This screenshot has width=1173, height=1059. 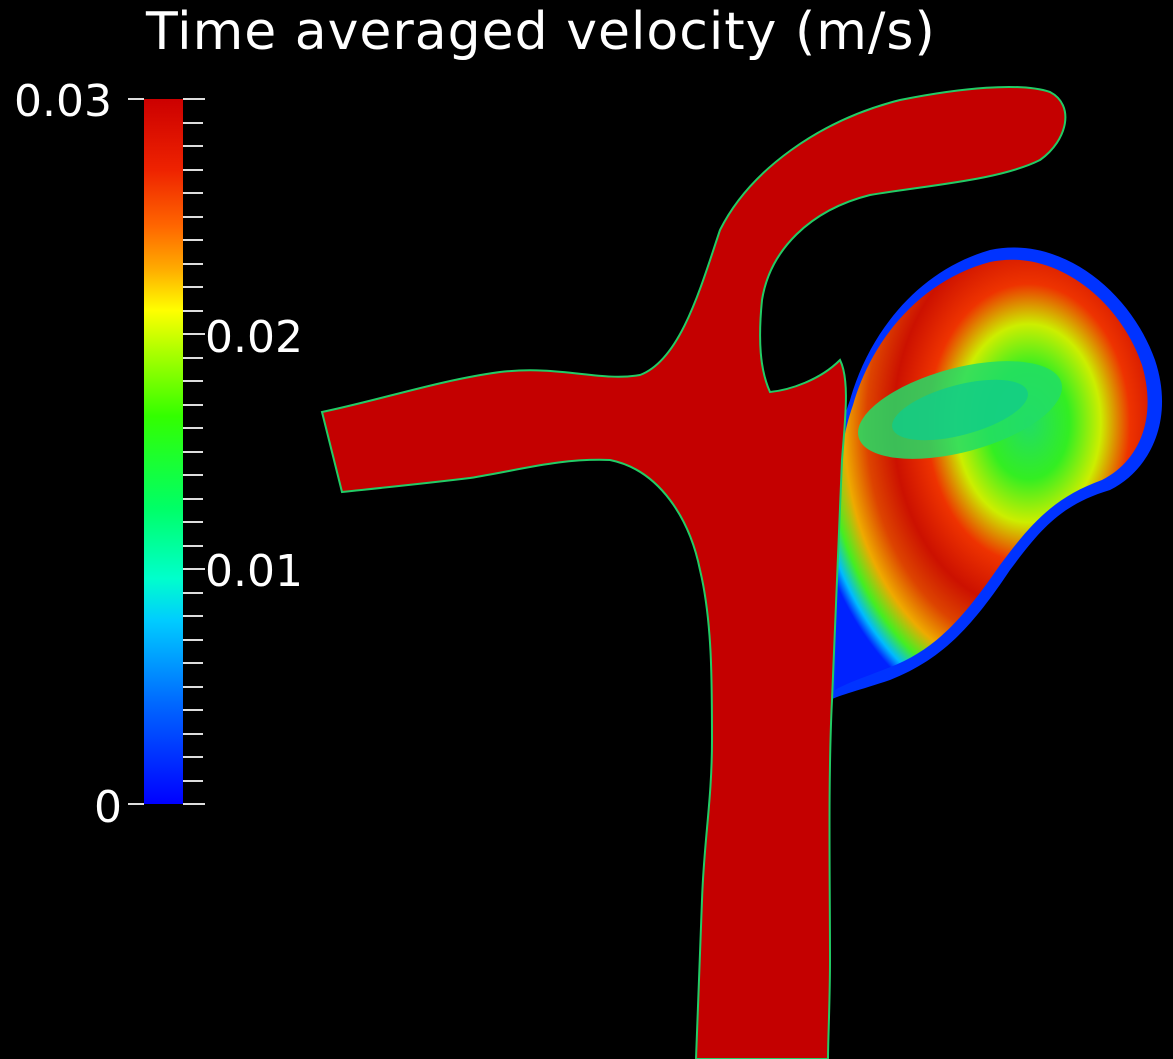 What do you see at coordinates (254, 571) in the screenshot?
I see `colorbar-mid-low-label: 0.01` at bounding box center [254, 571].